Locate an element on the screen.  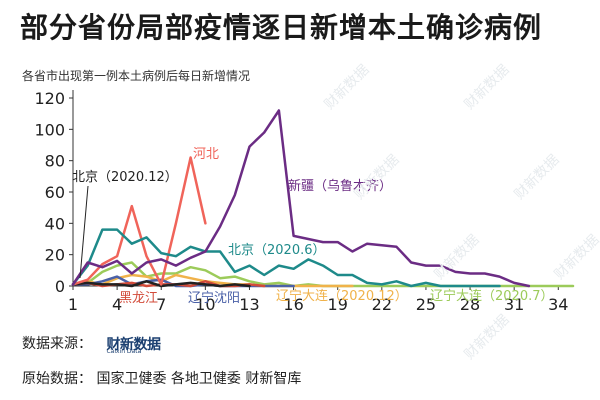
y-tick-label: 40 is located at coordinates (55, 223).